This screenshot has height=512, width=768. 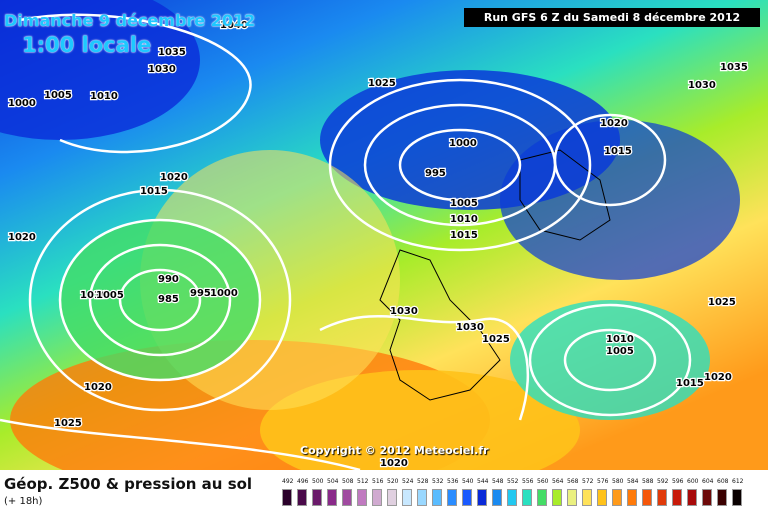 What do you see at coordinates (408, 481) in the screenshot?
I see `legend-tick-label: 524` at bounding box center [408, 481].